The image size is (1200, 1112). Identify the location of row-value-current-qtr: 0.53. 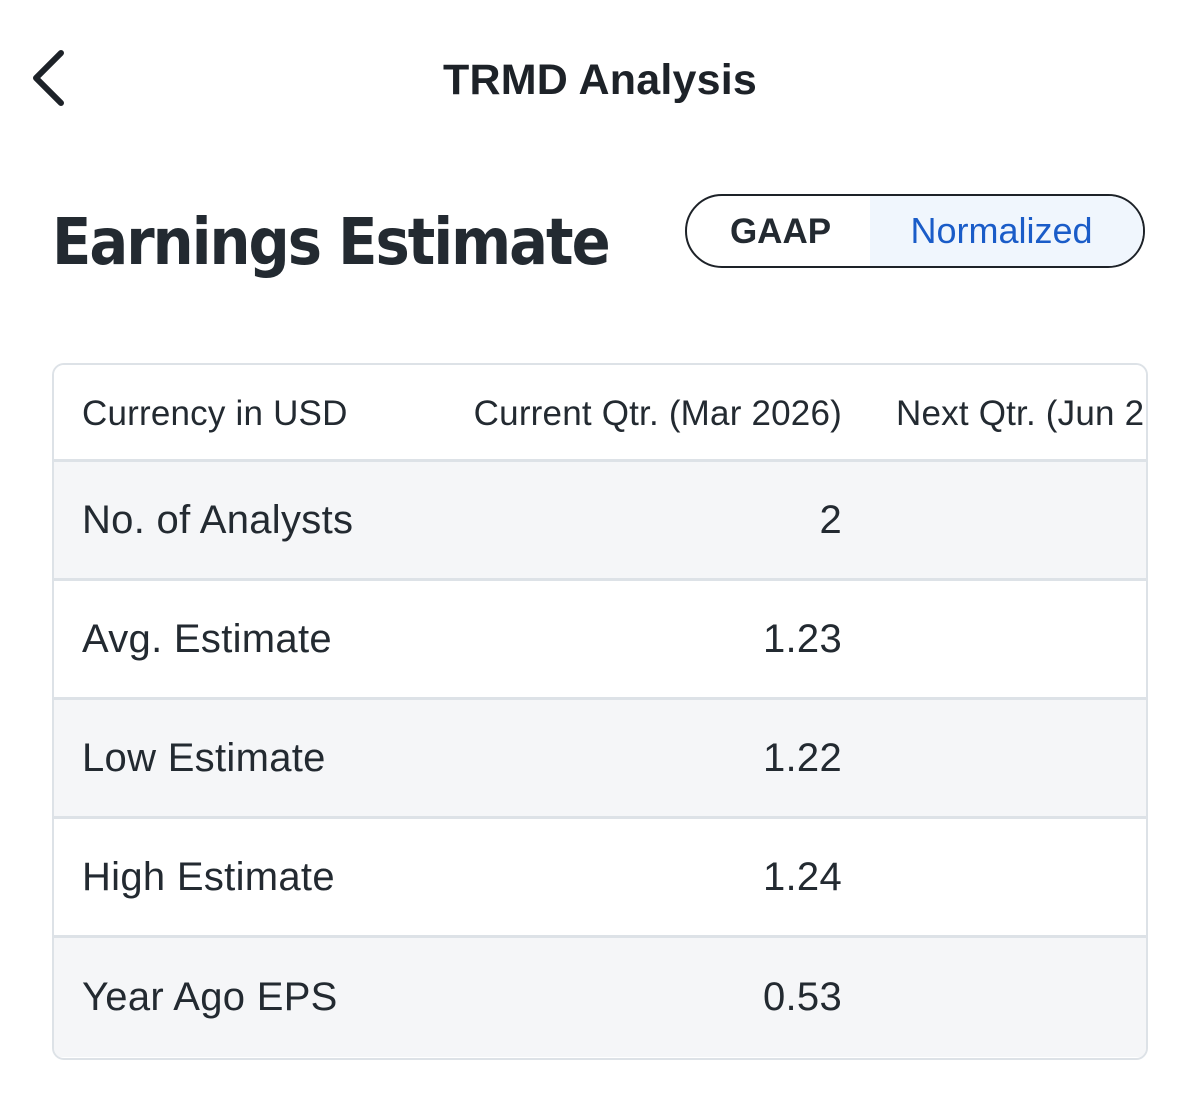
(802, 997).